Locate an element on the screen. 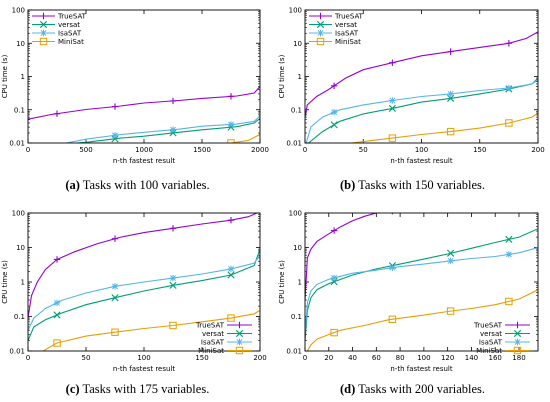  x-tick-label: 0 is located at coordinates (305, 150).